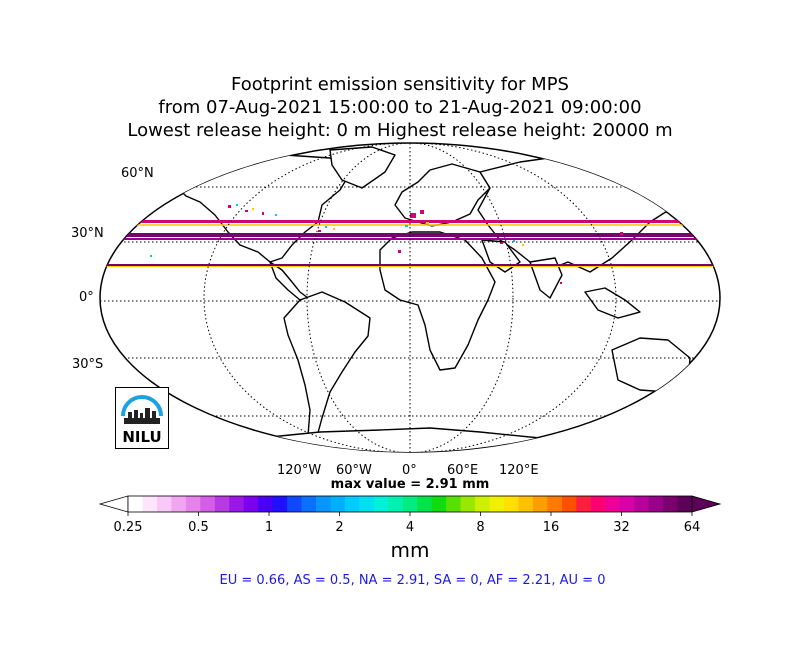  I want to click on max-value-label: max value = 2.91 mm, so click(410, 484).